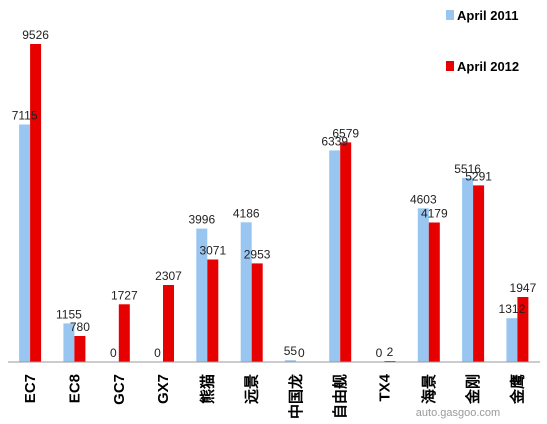 The width and height of the screenshot is (547, 424). What do you see at coordinates (423, 199) in the screenshot?
I see `value-label-2011-9: 4603` at bounding box center [423, 199].